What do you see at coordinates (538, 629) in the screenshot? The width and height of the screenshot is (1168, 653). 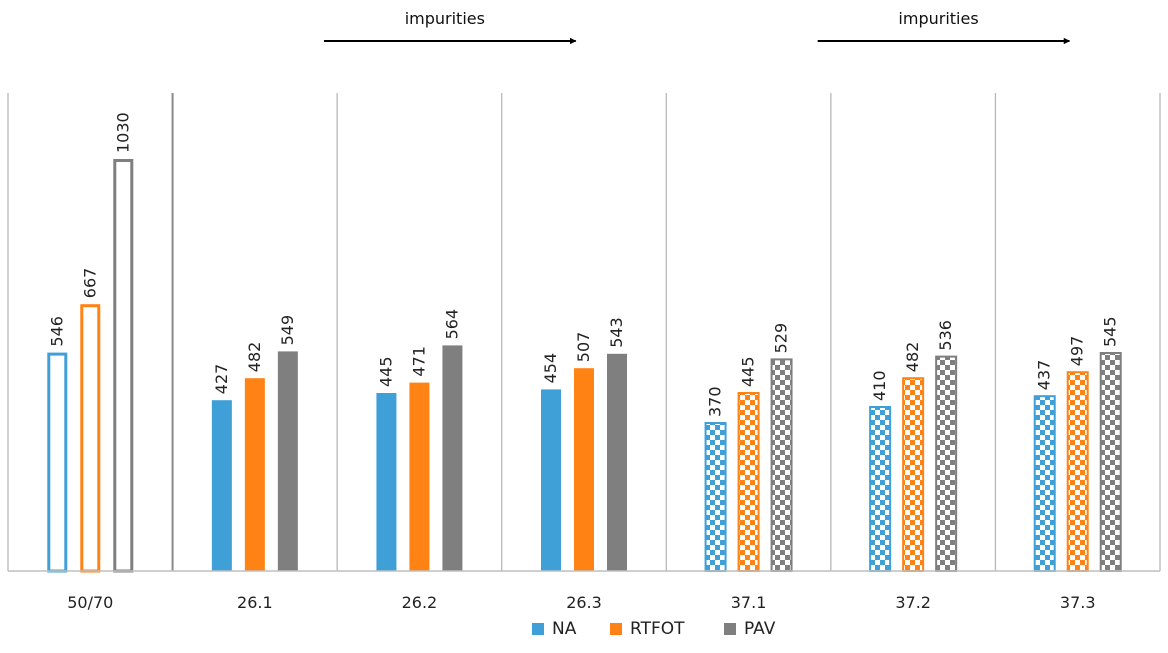 I see `legend-swatch-na` at bounding box center [538, 629].